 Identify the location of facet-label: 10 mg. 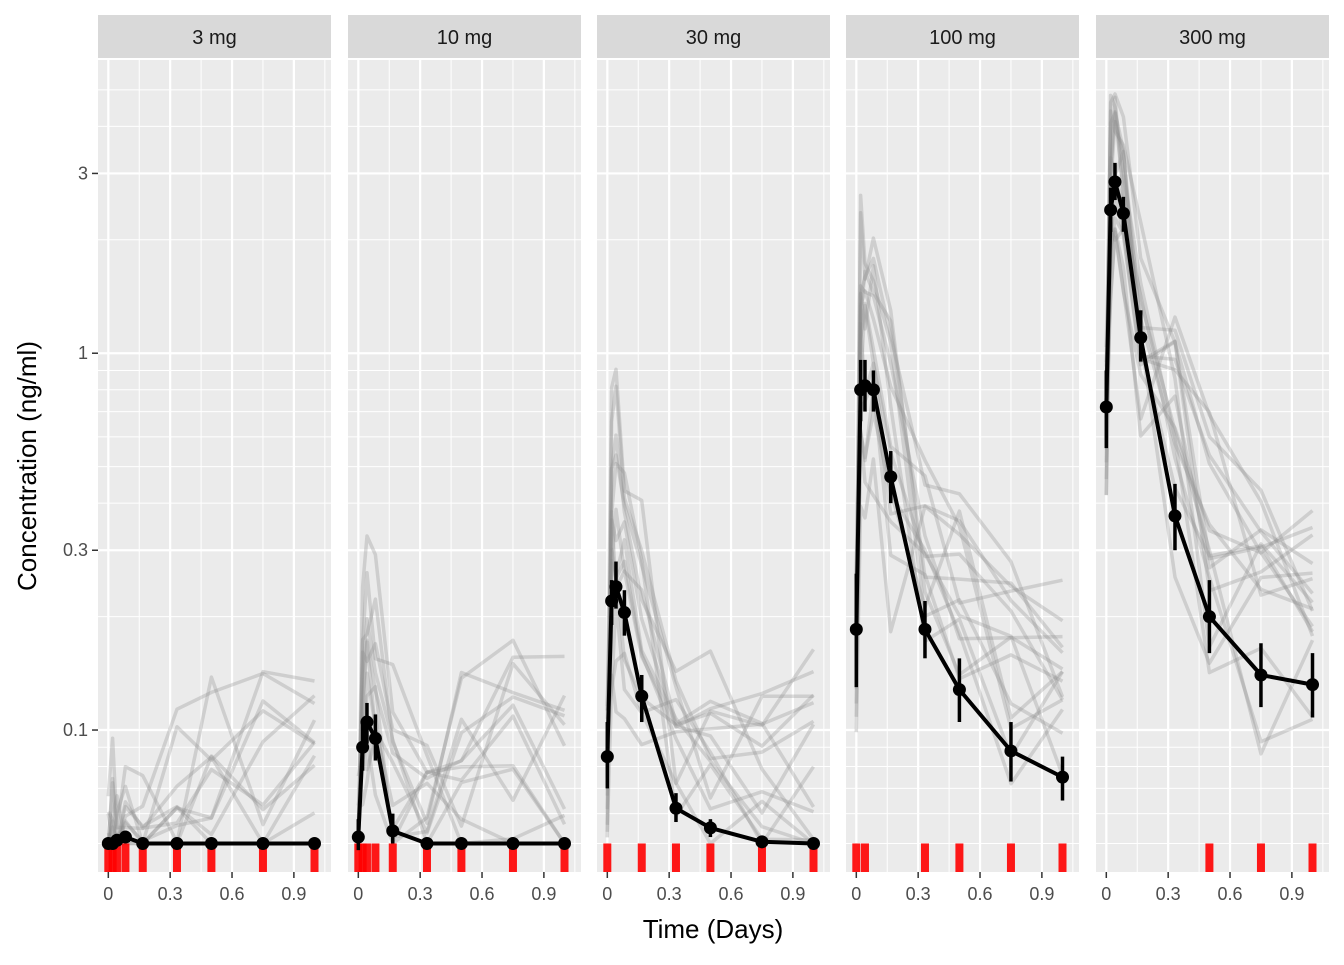
(465, 38).